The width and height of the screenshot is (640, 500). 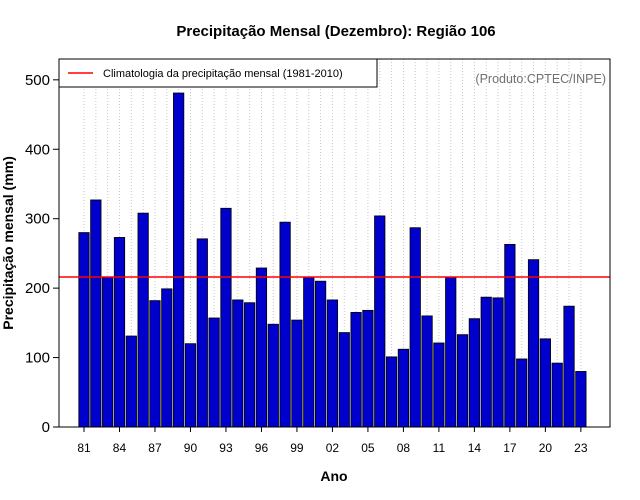 I want to click on x-tick-label: 20, so click(x=546, y=448).